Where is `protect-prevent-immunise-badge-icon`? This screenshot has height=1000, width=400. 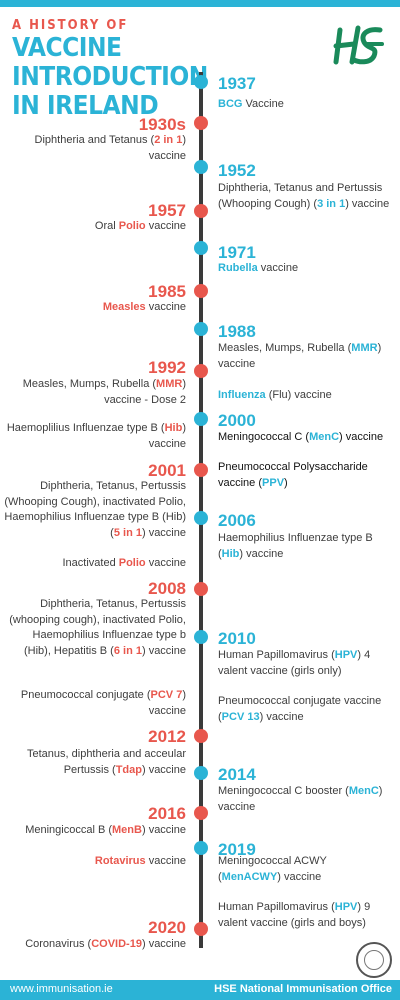
protect-prevent-immunise-badge-icon is located at coordinates (374, 960).